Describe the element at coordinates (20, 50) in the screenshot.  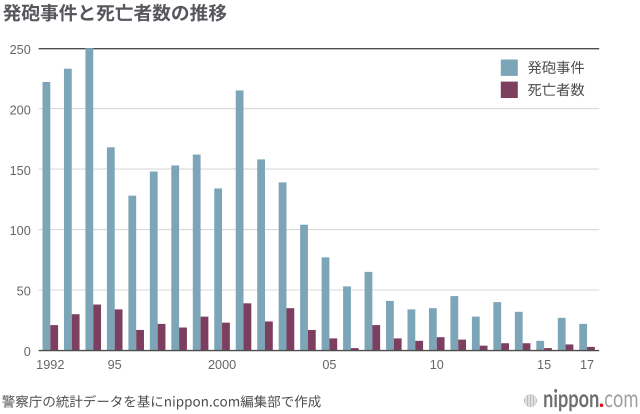
I see `svg-text: 250` at that location.